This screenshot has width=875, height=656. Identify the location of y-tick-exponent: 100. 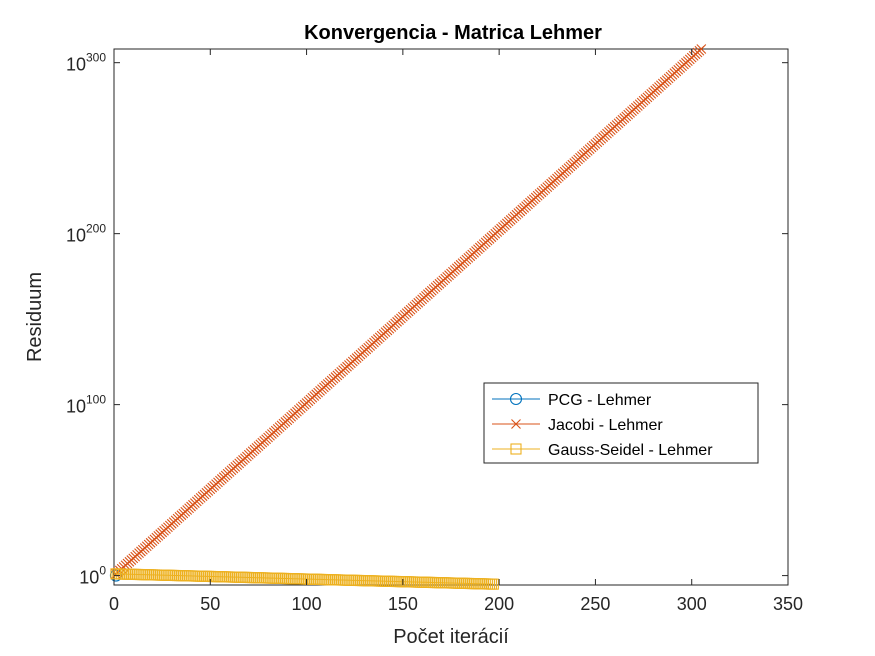
(96, 400).